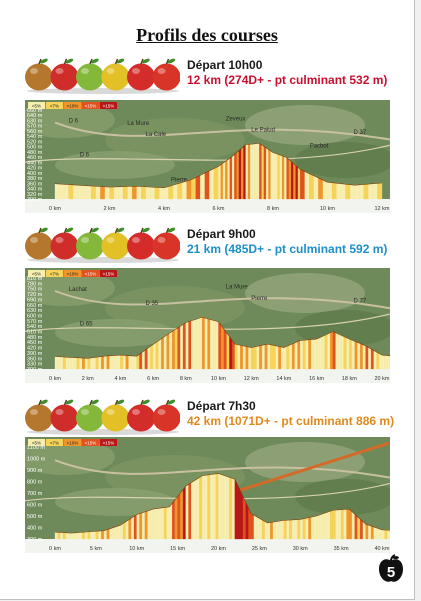  What do you see at coordinates (221, 406) in the screenshot?
I see `race-start-time: Départ 7h30` at bounding box center [221, 406].